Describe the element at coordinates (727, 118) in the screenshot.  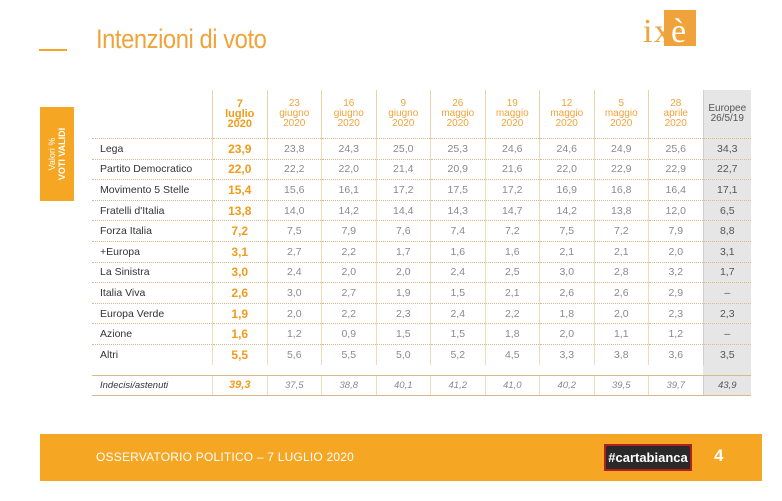
I see `column-header-line2: 26/5/19` at that location.